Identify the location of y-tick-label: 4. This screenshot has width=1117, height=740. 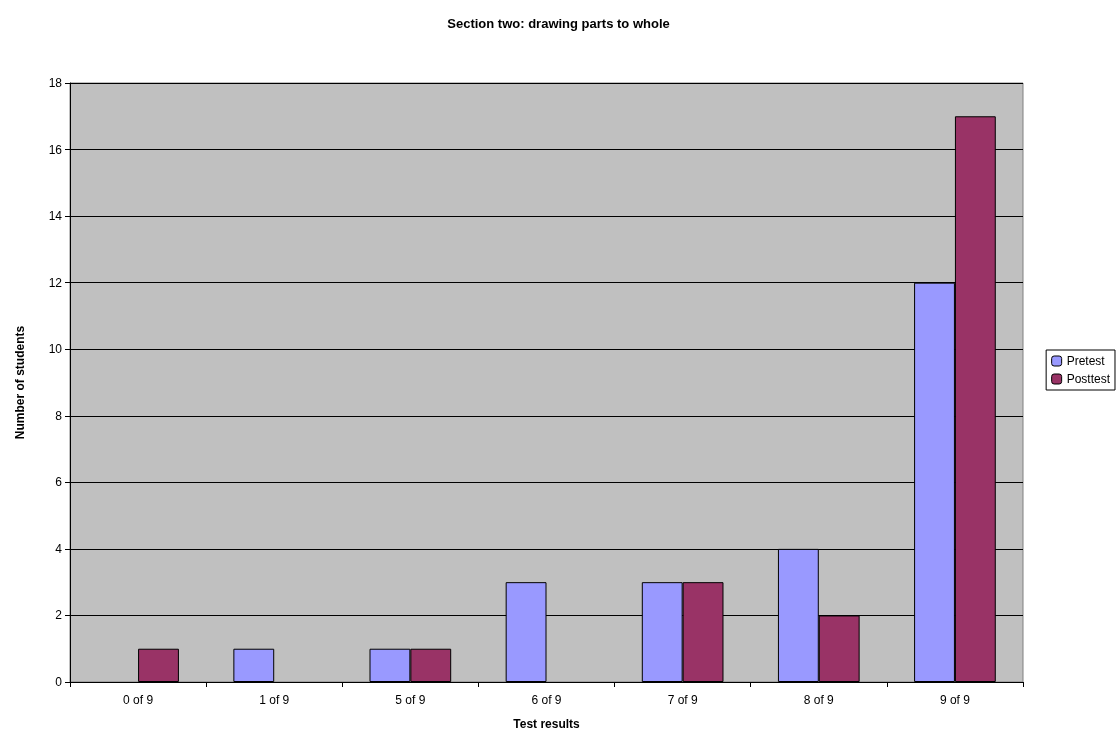
(59, 548).